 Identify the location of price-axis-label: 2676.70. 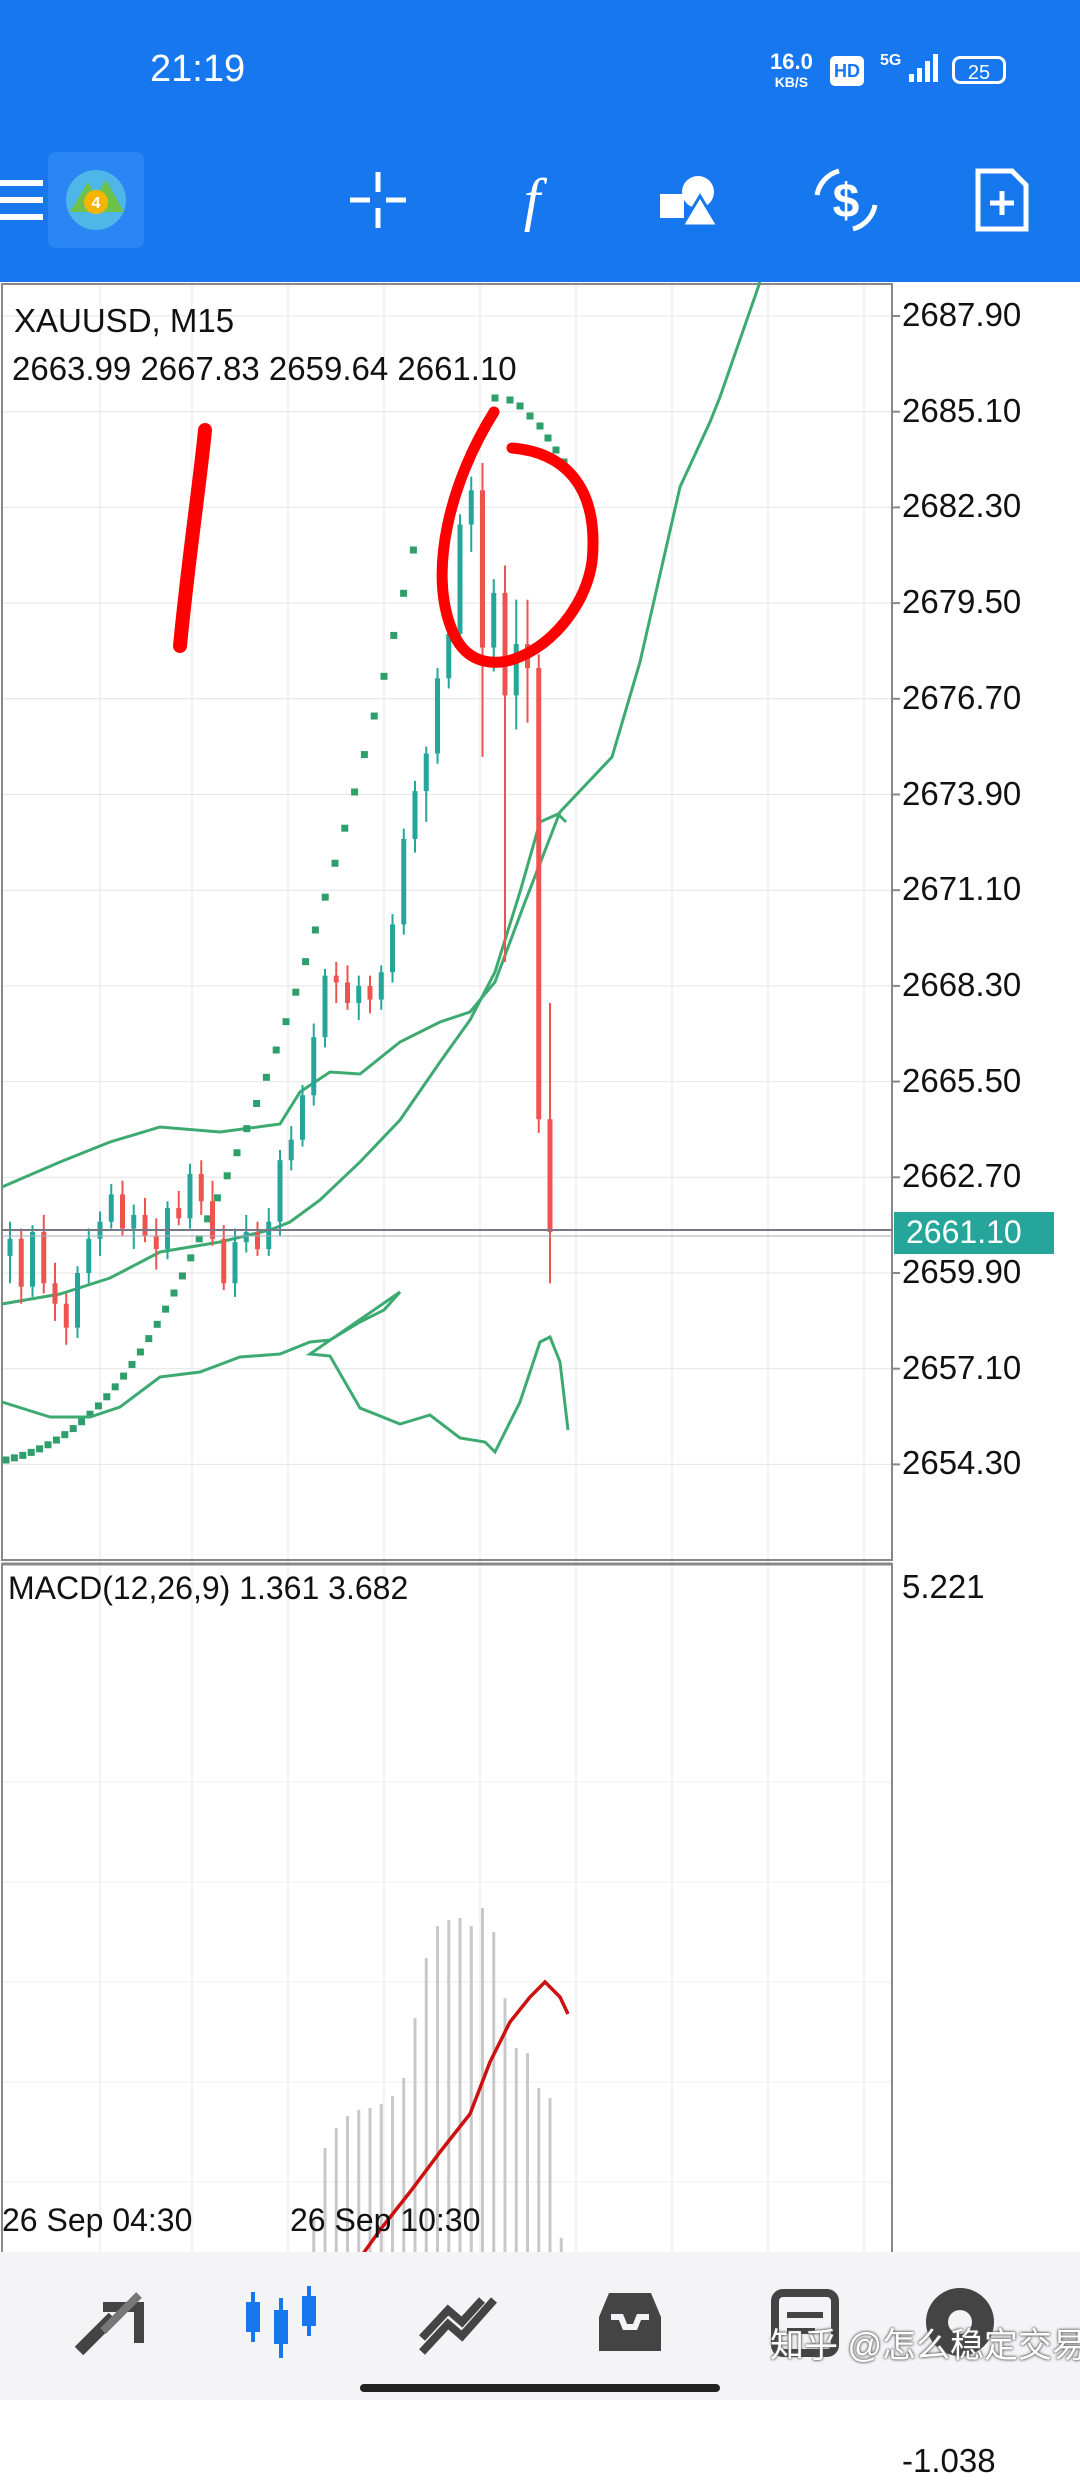
(962, 697).